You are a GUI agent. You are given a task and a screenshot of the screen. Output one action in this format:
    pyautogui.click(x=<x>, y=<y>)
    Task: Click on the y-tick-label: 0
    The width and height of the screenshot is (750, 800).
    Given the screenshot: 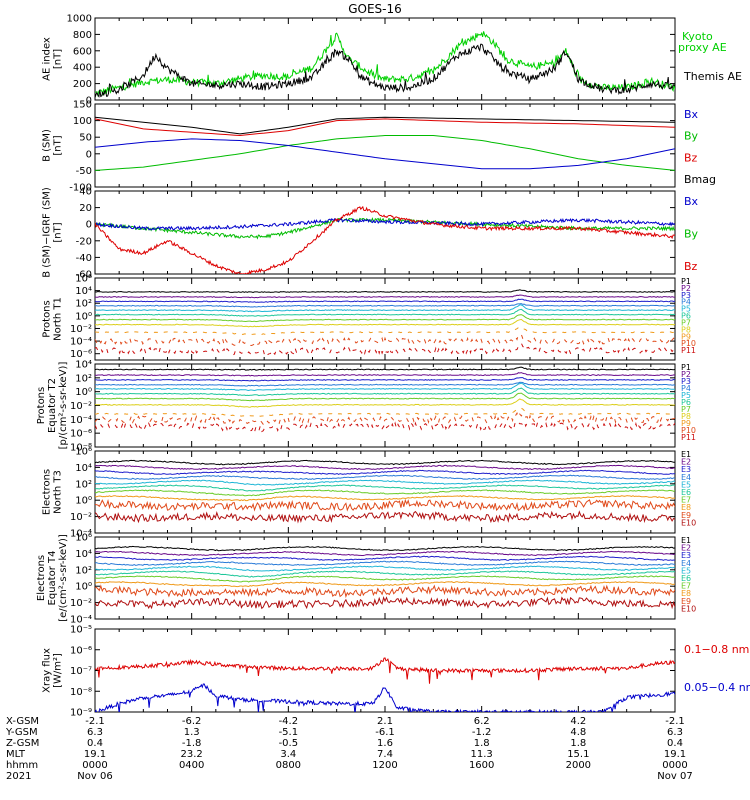 What is the action you would take?
    pyautogui.click(x=89, y=154)
    